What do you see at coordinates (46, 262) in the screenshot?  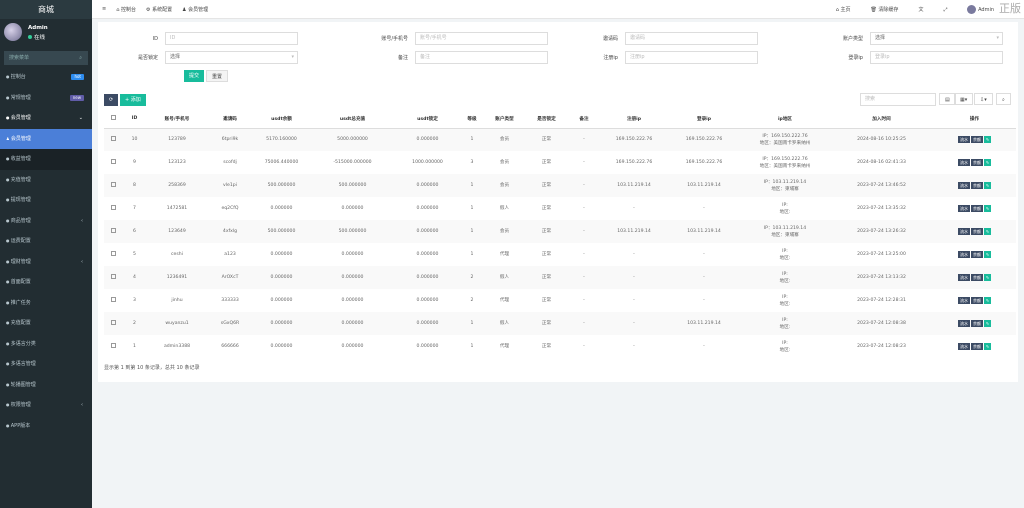 I see `sidebar-item-9: ● 理财管理 ‹` at bounding box center [46, 262].